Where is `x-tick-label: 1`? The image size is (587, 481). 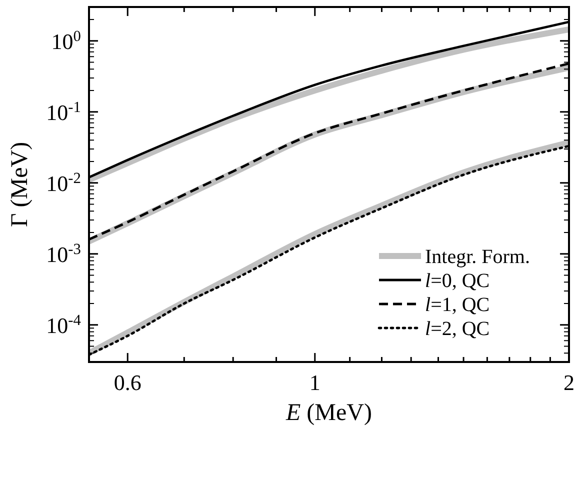 x-tick-label: 1 is located at coordinates (314, 382).